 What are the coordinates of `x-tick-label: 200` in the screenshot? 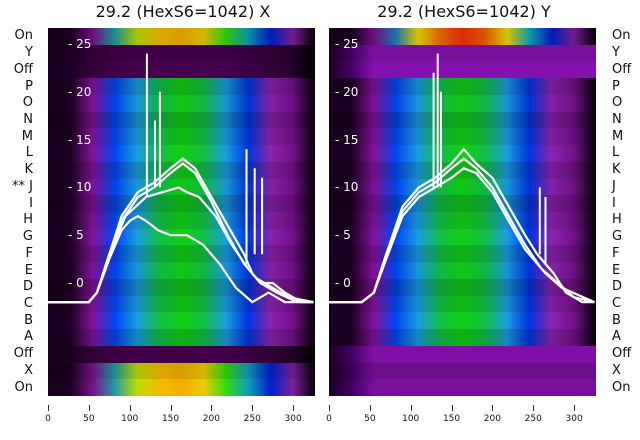 It's located at (492, 419).